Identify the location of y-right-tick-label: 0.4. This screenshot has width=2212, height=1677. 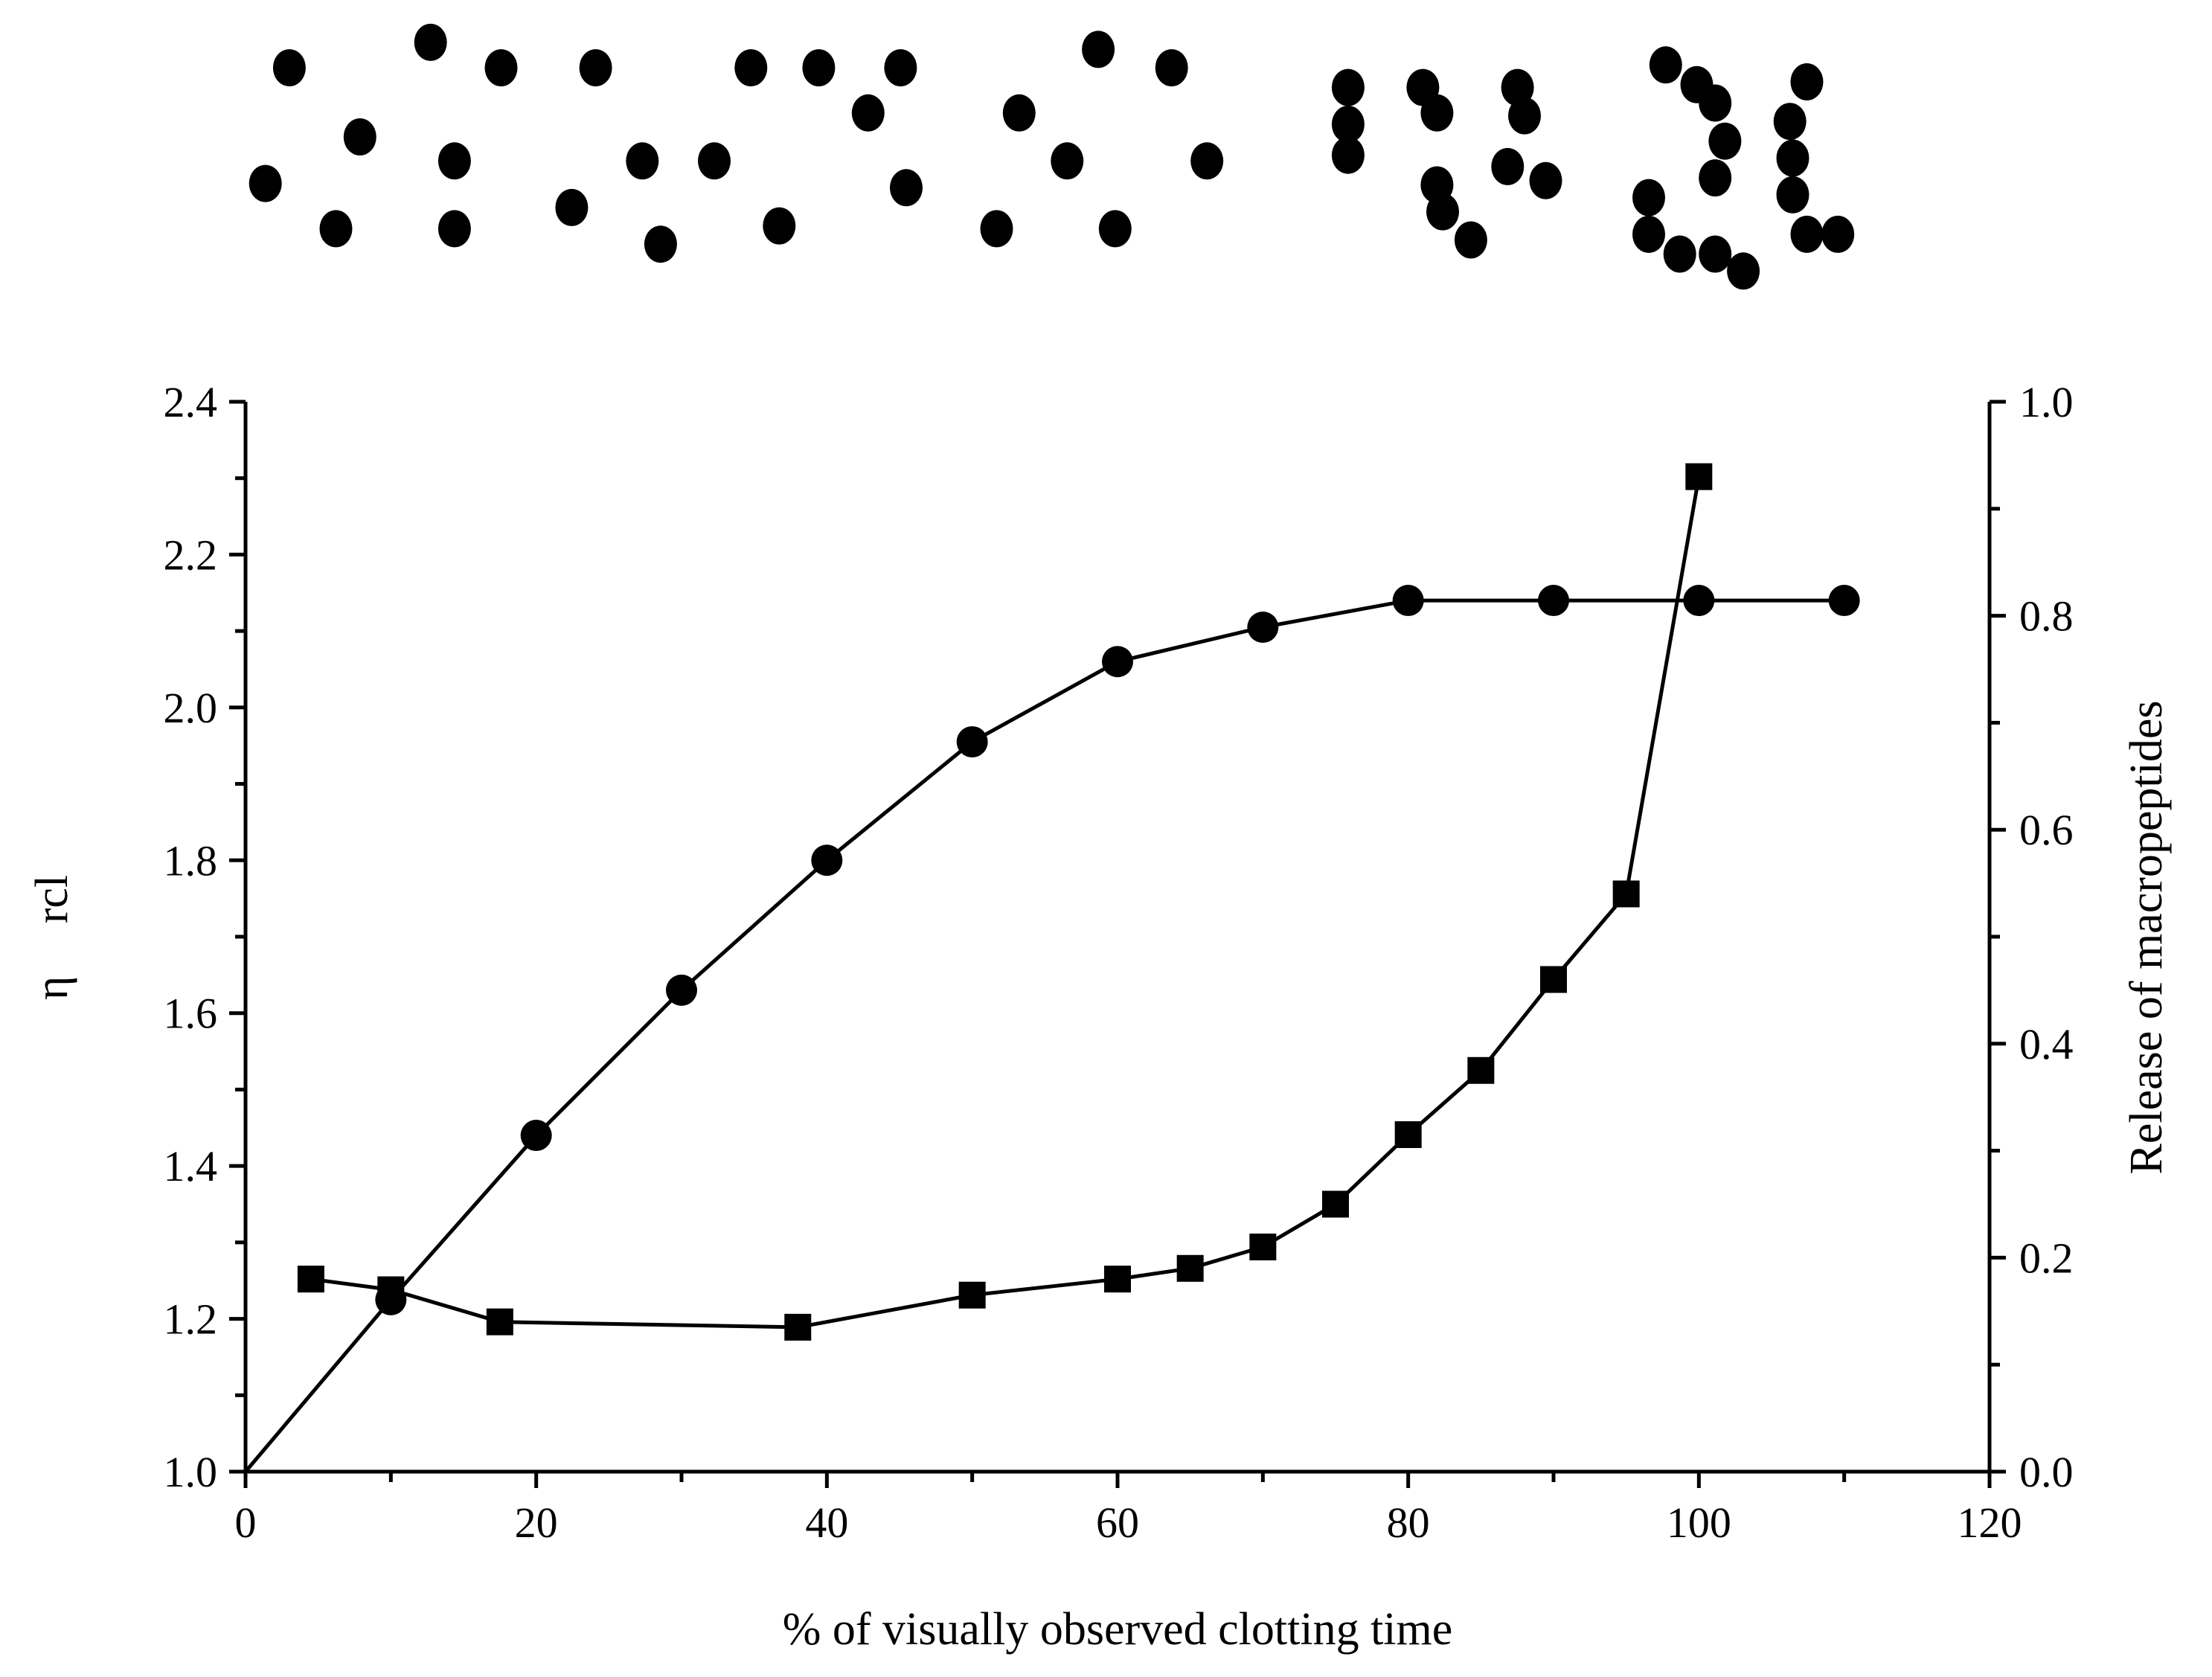
(2046, 1044).